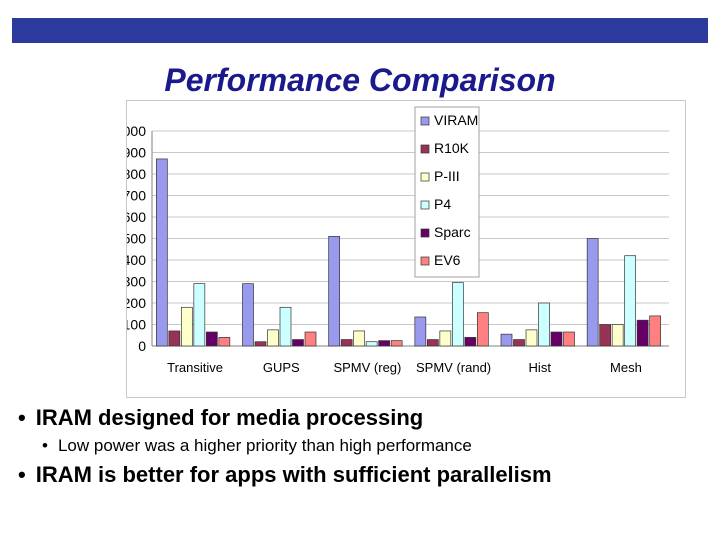 This screenshot has width=720, height=540. I want to click on legend: VIRAM R10K P-III P4 Sparc EV6, so click(447, 192).